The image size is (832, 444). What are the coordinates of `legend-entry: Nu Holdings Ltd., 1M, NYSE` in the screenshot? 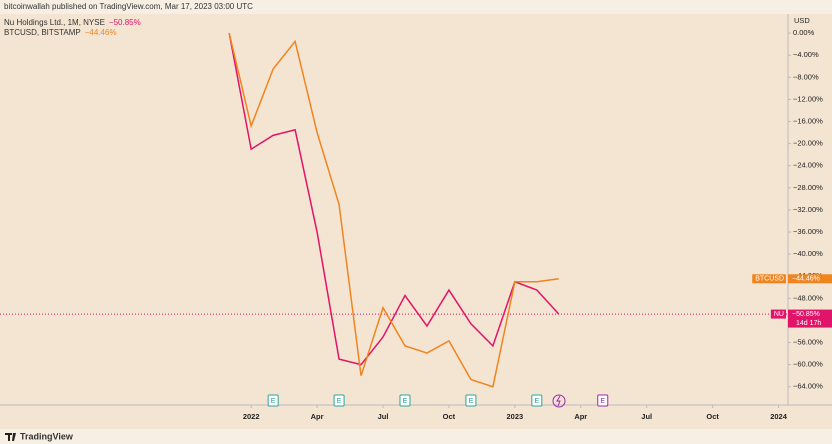 It's located at (54, 22).